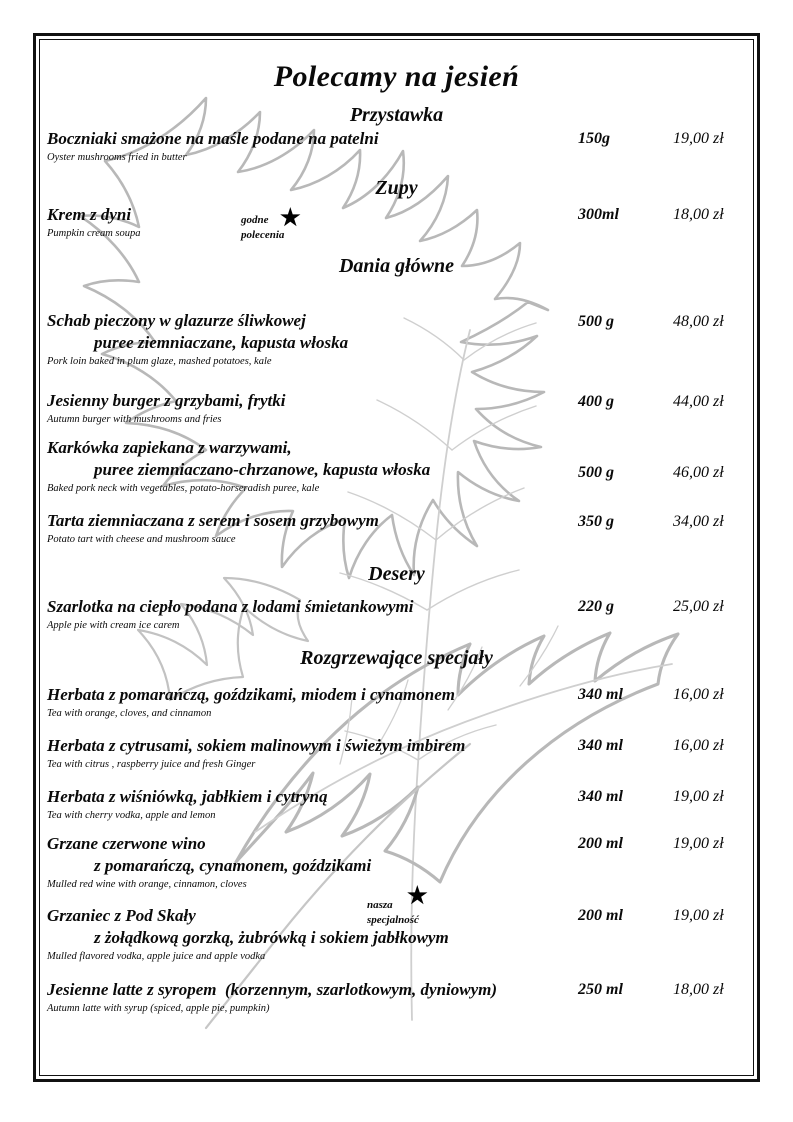  What do you see at coordinates (396, 658) in the screenshot?
I see `section-heading-rozgrzewajace: Rozgrzewające specjały` at bounding box center [396, 658].